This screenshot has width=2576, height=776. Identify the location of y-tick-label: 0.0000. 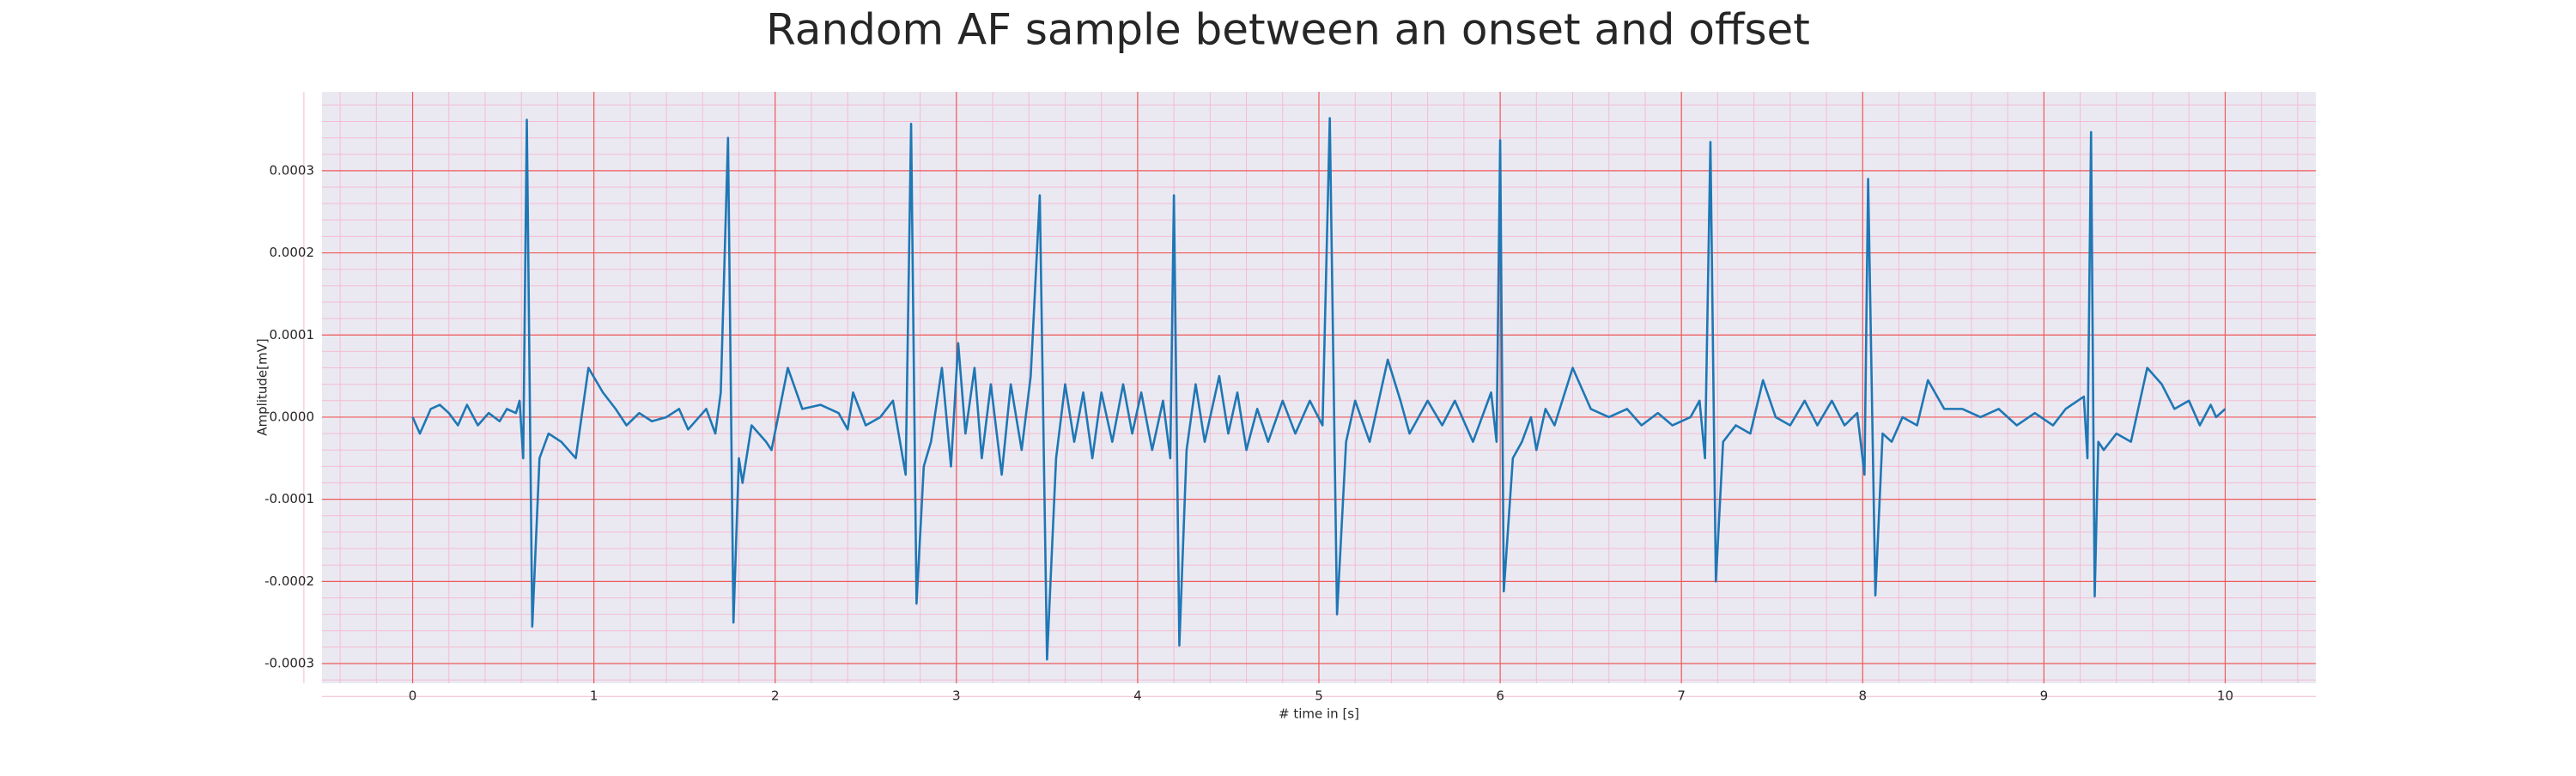
(292, 416).